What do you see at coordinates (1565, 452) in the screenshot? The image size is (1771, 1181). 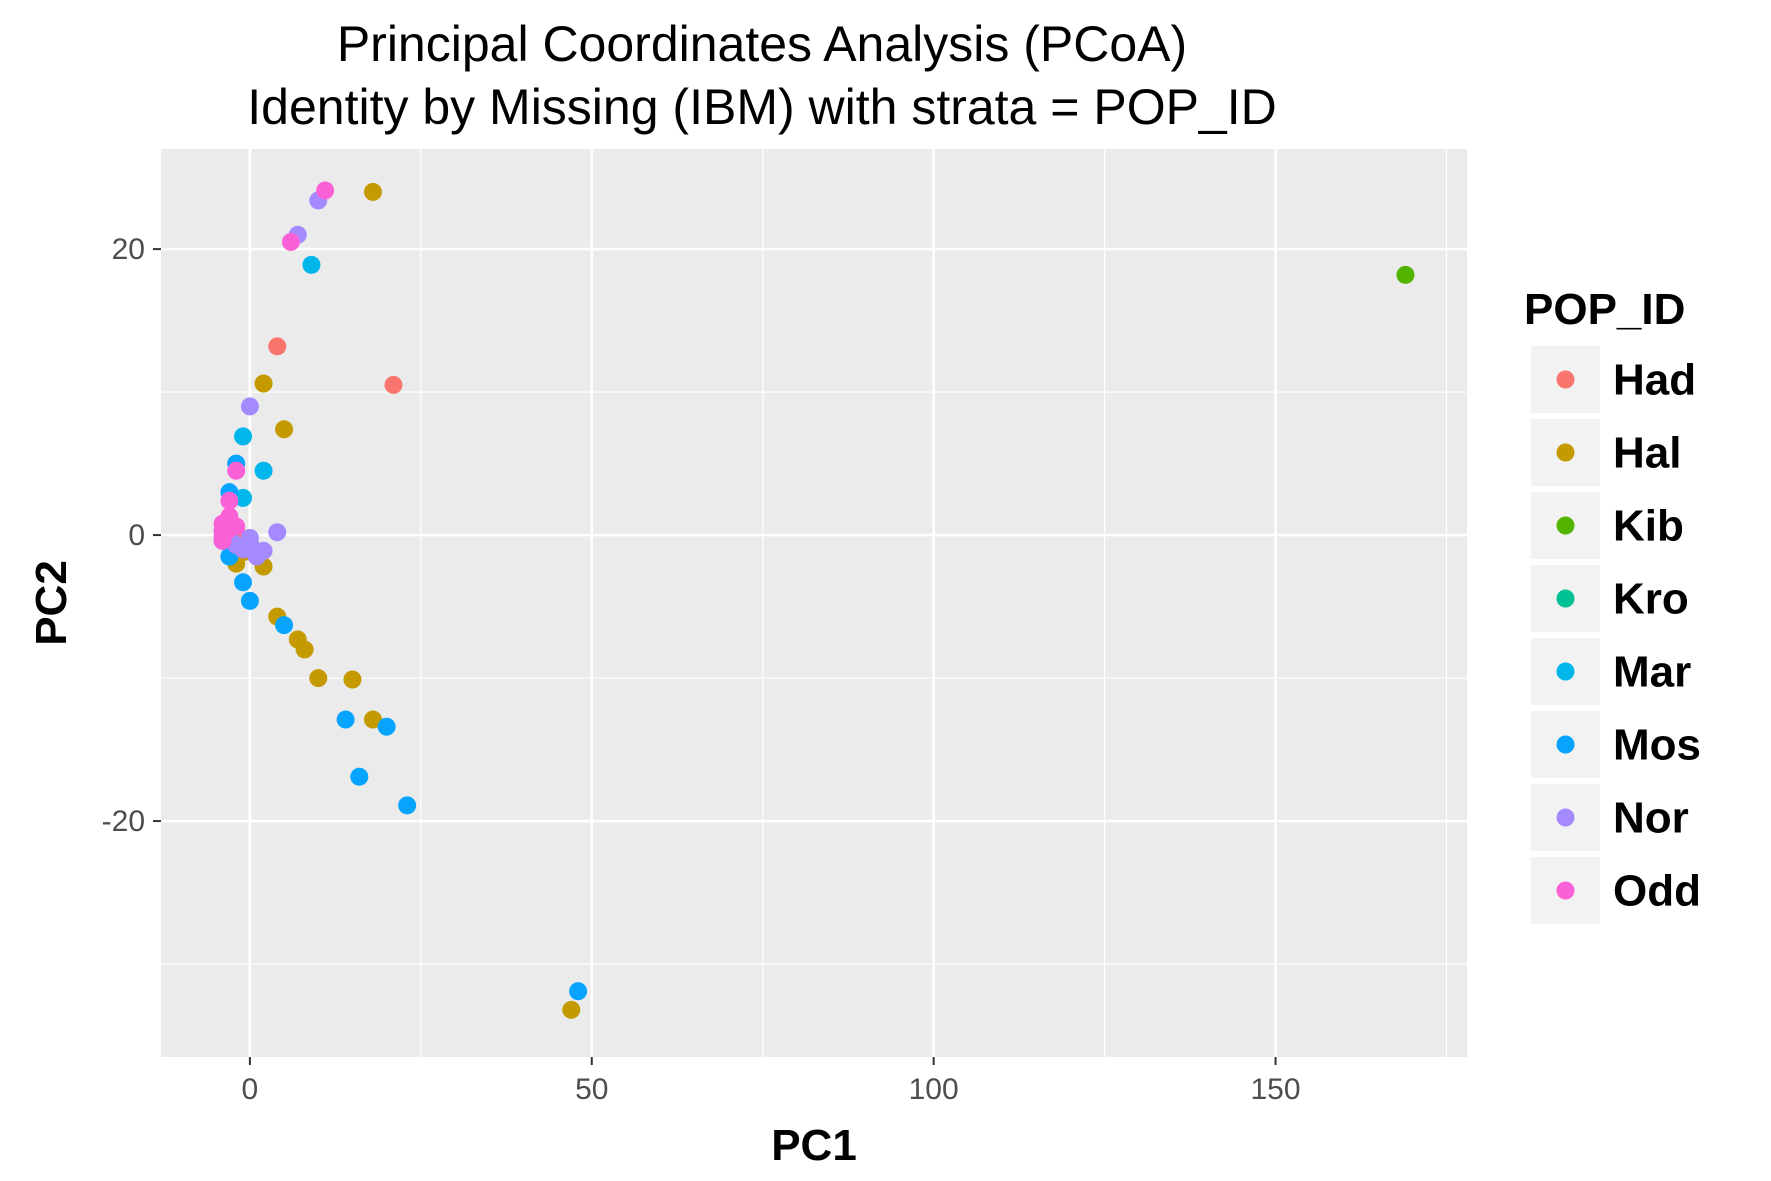 I see `legend-swatch-hal` at bounding box center [1565, 452].